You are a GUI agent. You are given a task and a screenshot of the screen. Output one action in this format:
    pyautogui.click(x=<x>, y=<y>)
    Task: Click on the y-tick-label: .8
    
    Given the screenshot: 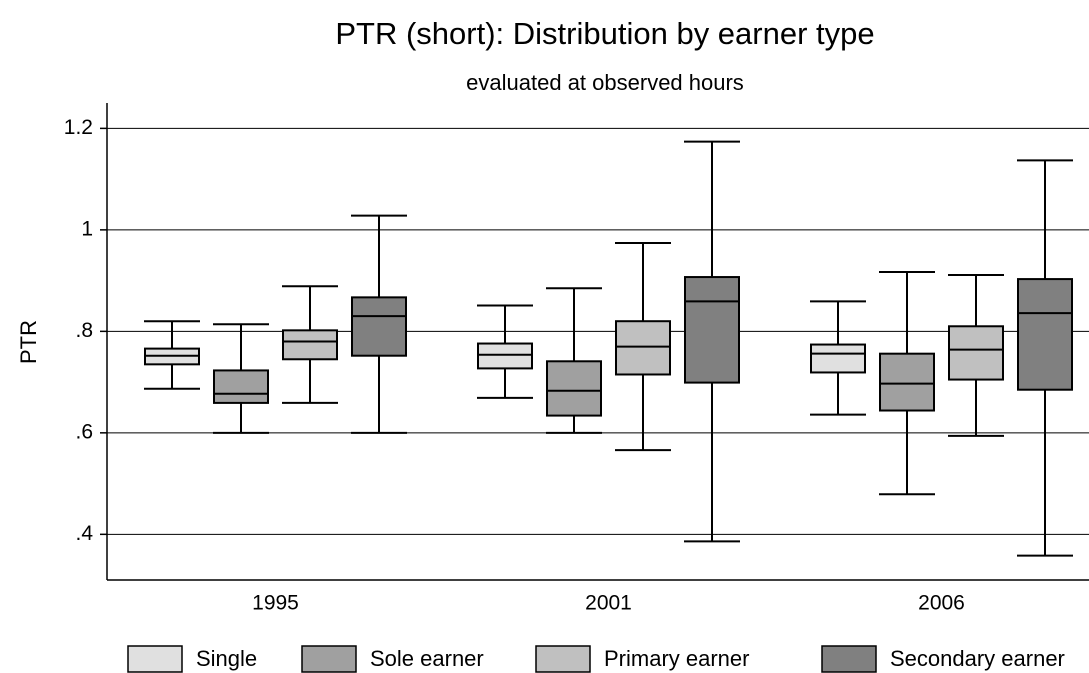 What is the action you would take?
    pyautogui.click(x=84, y=330)
    